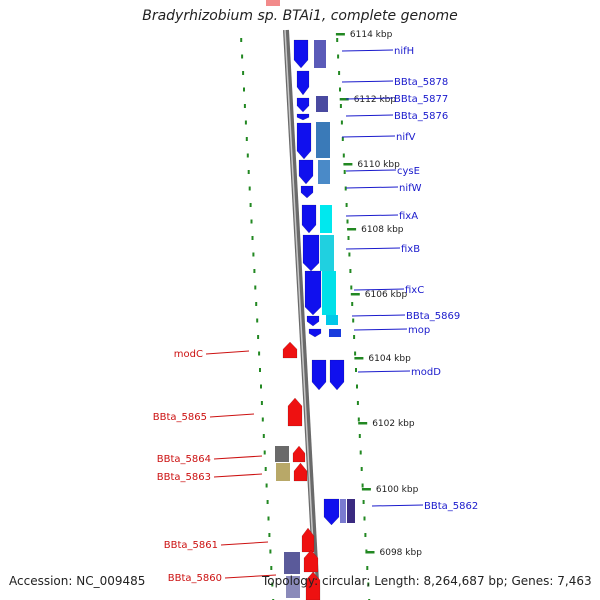 The image size is (600, 600). I want to click on forward-gene-label: nifH, so click(404, 51).